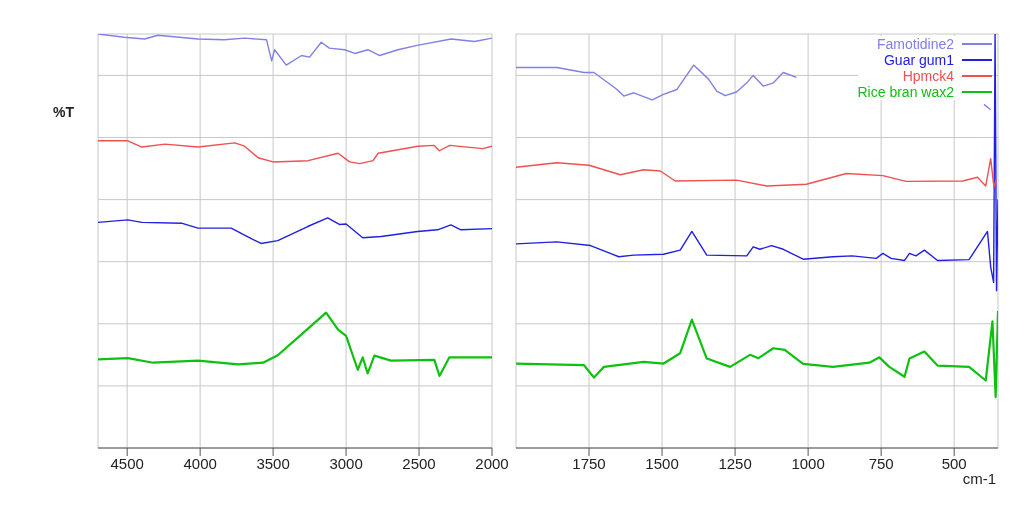 The height and width of the screenshot is (505, 1010). What do you see at coordinates (346, 463) in the screenshot?
I see `x-tick-label: 3000` at bounding box center [346, 463].